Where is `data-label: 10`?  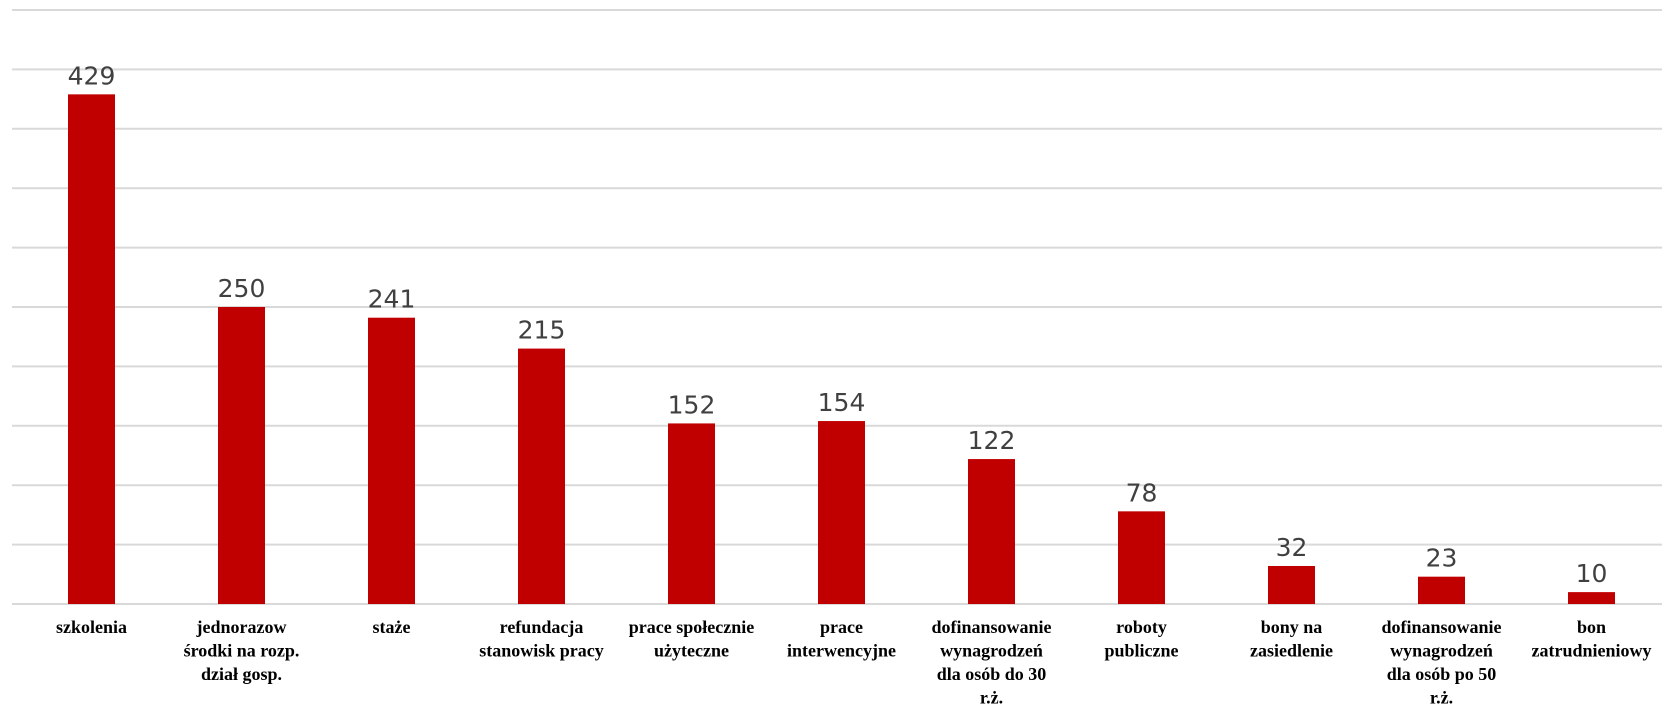
data-label: 10 is located at coordinates (1592, 573).